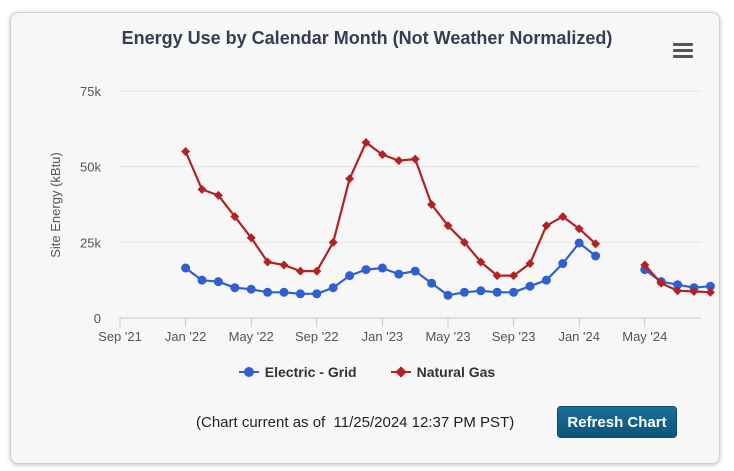  I want to click on y-tick-label: 50k, so click(90, 167).